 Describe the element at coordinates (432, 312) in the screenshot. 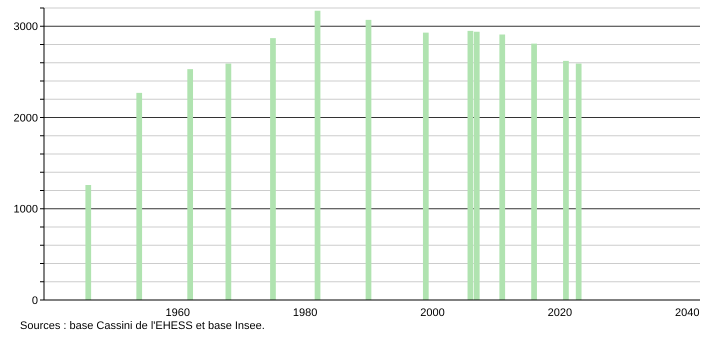

I see `x-tick-label: 2000` at that location.